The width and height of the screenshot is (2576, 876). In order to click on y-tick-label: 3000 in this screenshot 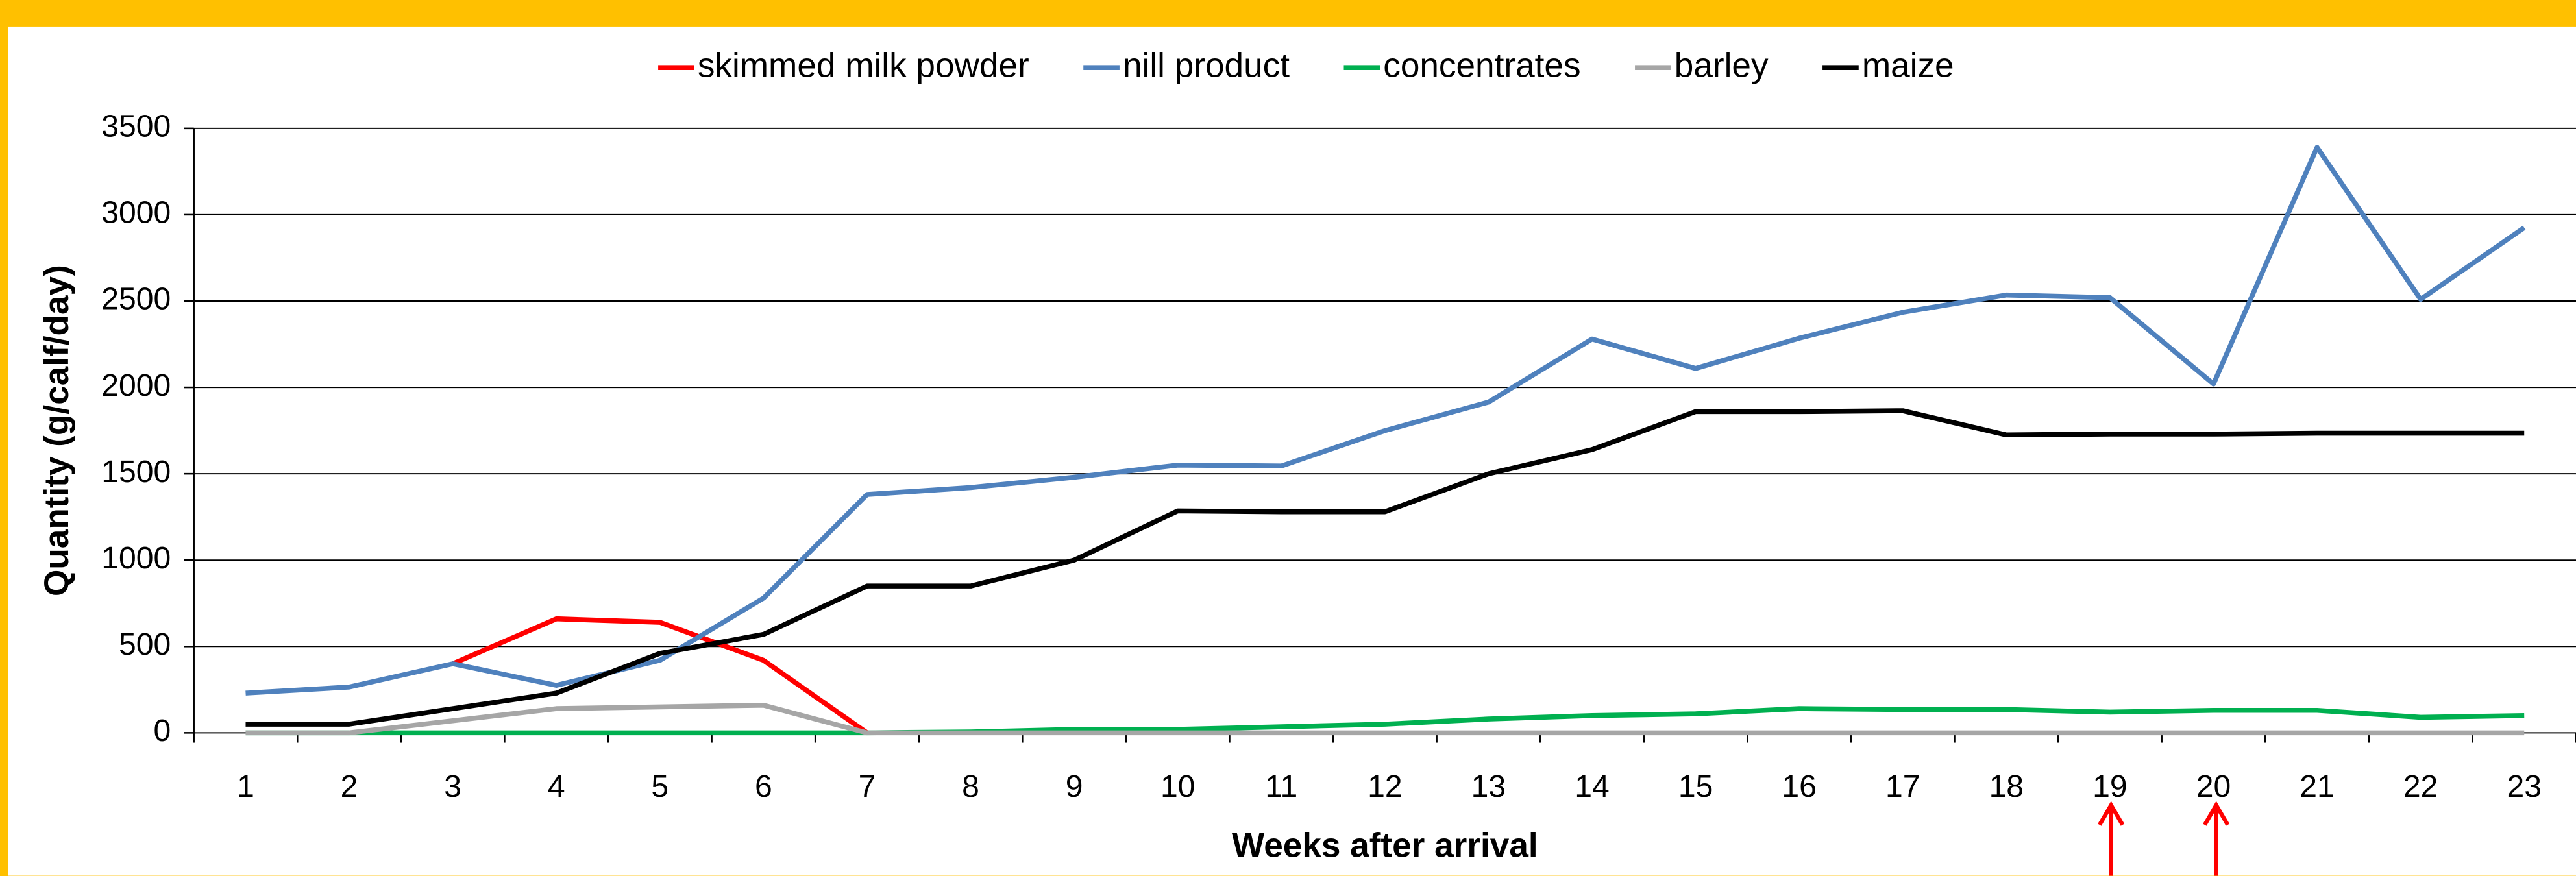, I will do `click(136, 212)`.